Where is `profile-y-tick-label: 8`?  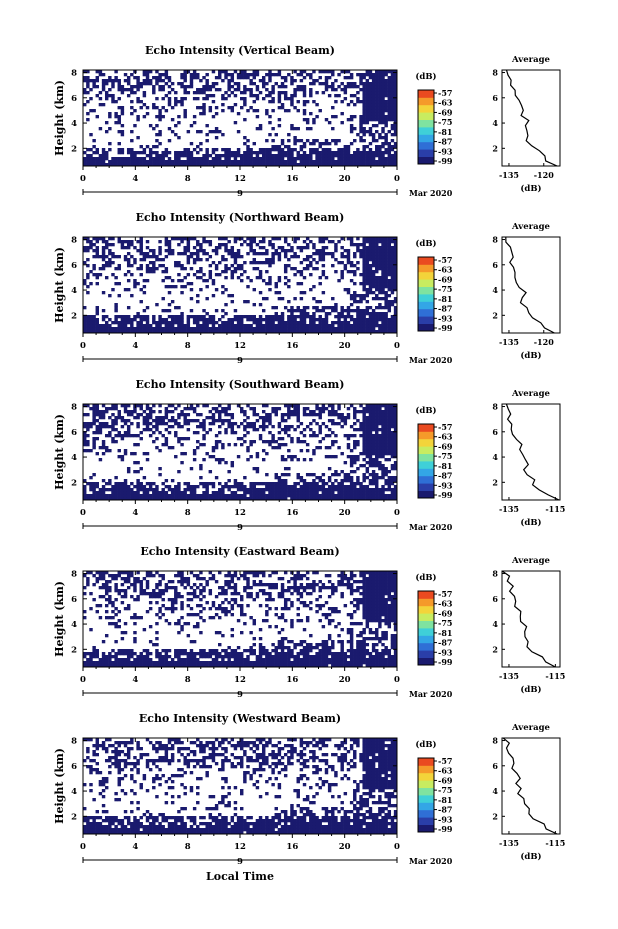
profile-y-tick-label: 8 is located at coordinates (495, 407).